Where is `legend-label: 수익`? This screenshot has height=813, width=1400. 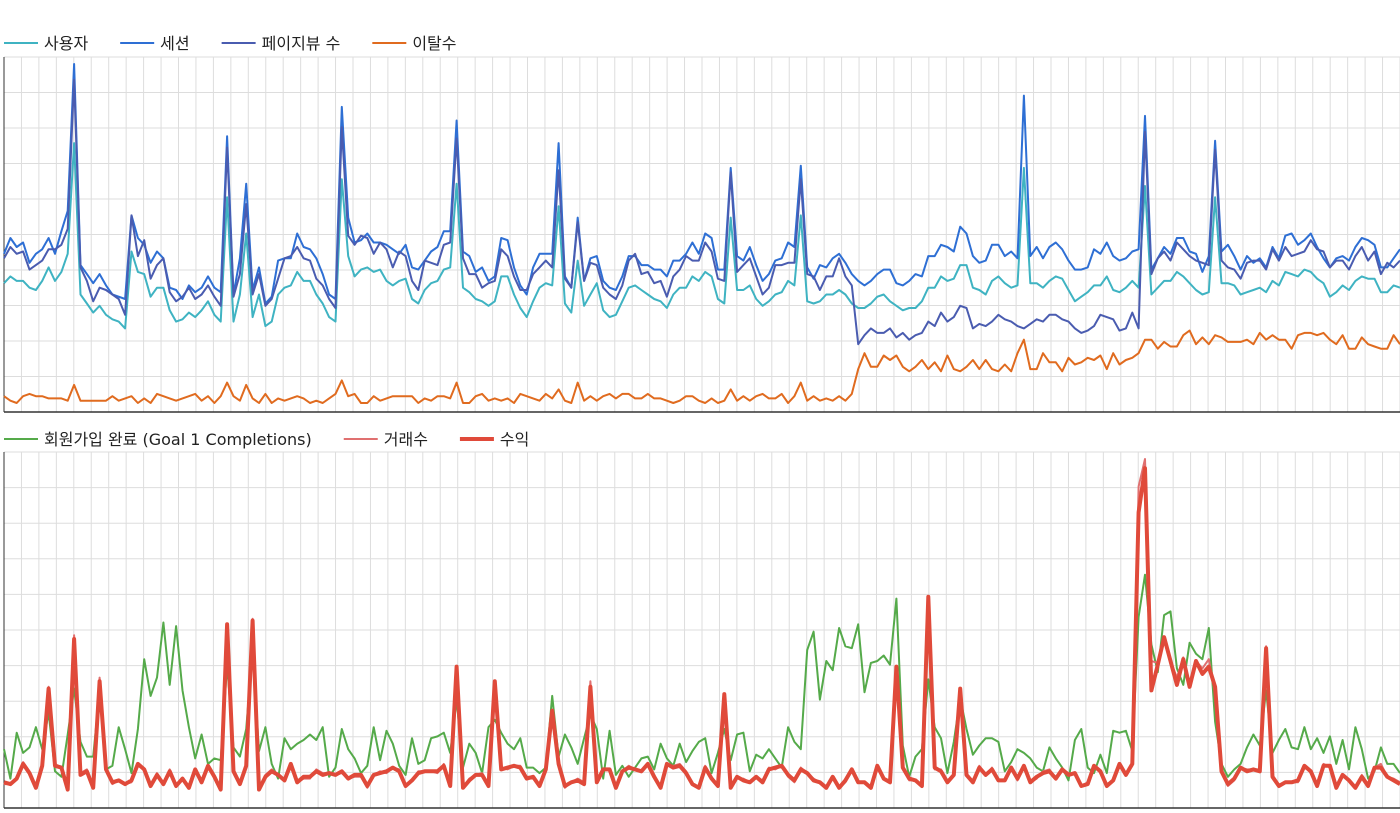
legend-label: 수익 is located at coordinates (514, 439).